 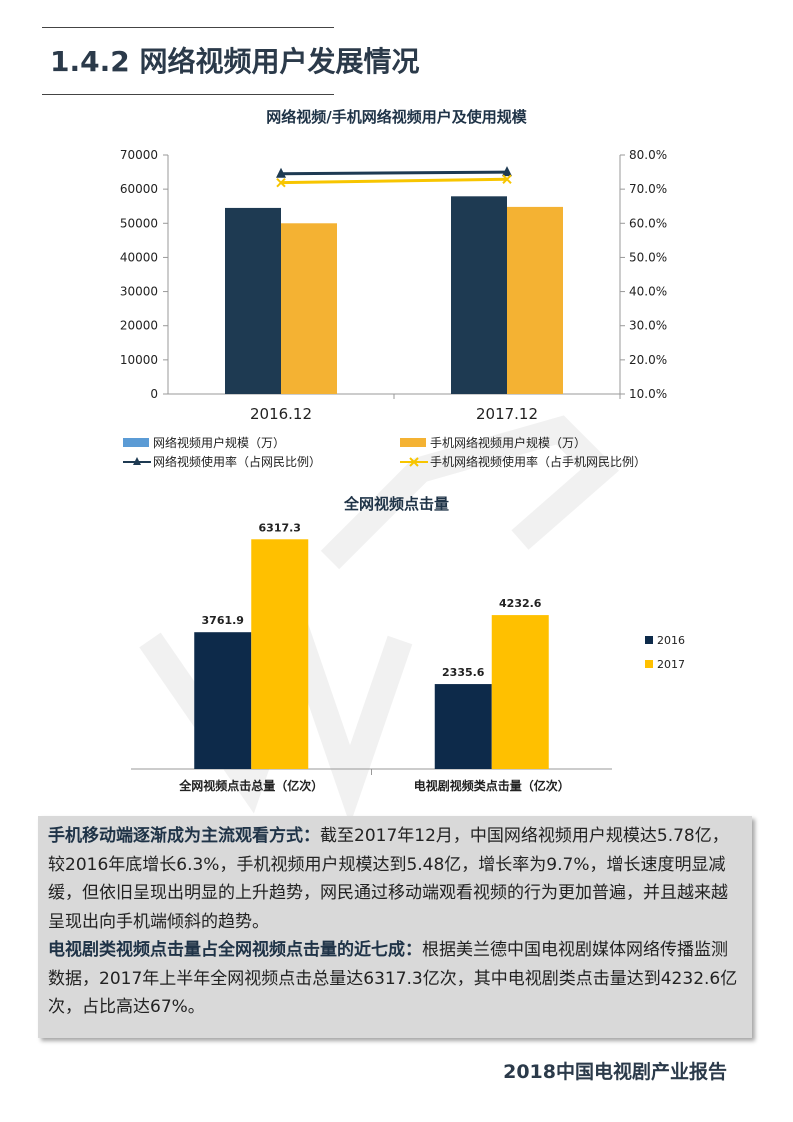 I want to click on chart2-data-label: 2335.6, so click(x=463, y=672).